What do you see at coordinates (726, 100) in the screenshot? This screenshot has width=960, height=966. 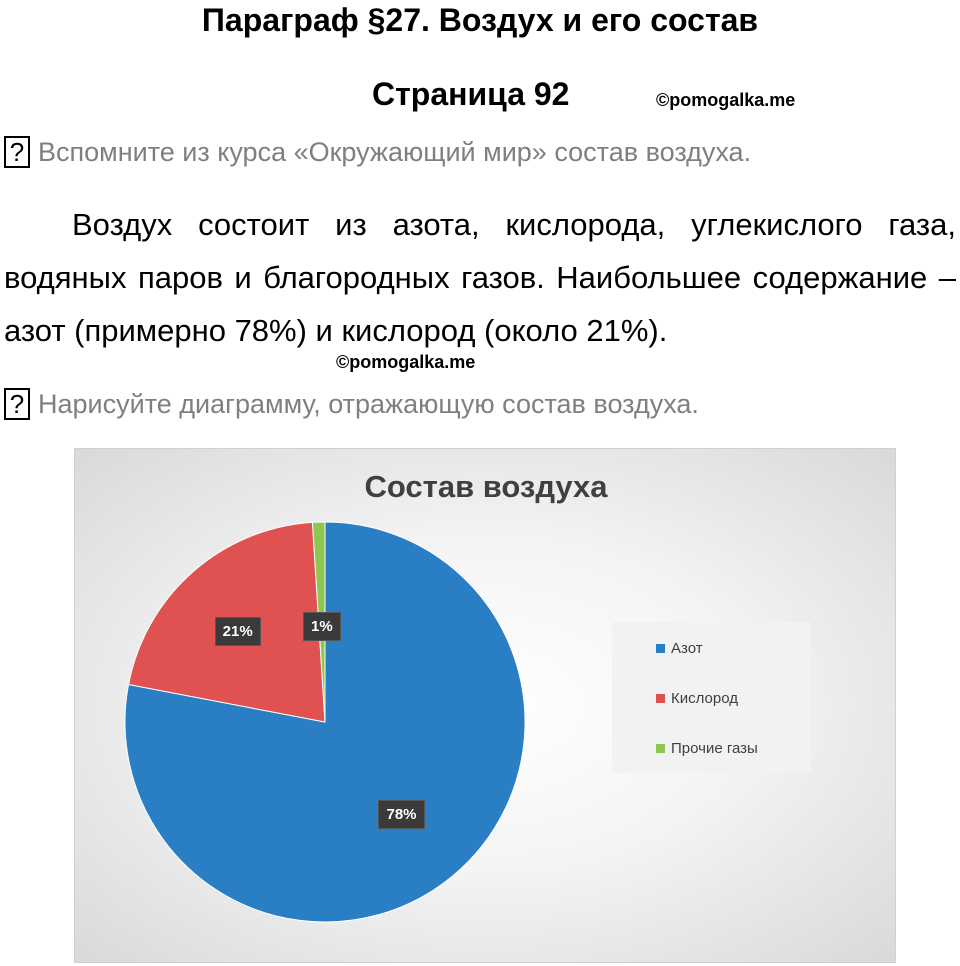 I see `watermark: ©pomogalka.me` at bounding box center [726, 100].